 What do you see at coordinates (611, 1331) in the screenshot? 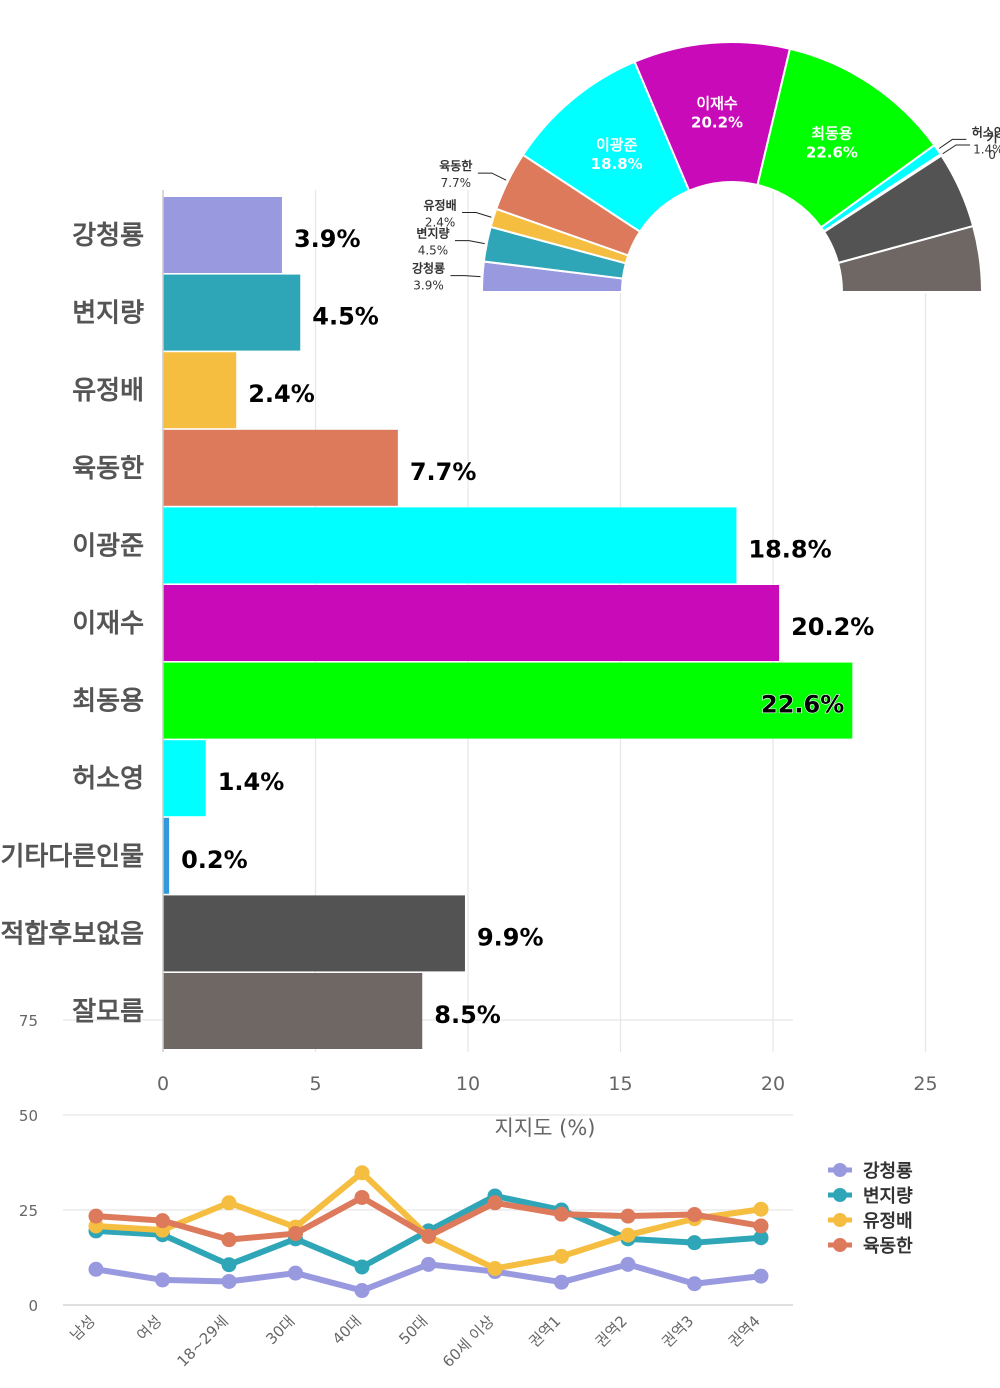
I see `line-x-tick: 권역2` at bounding box center [611, 1331].